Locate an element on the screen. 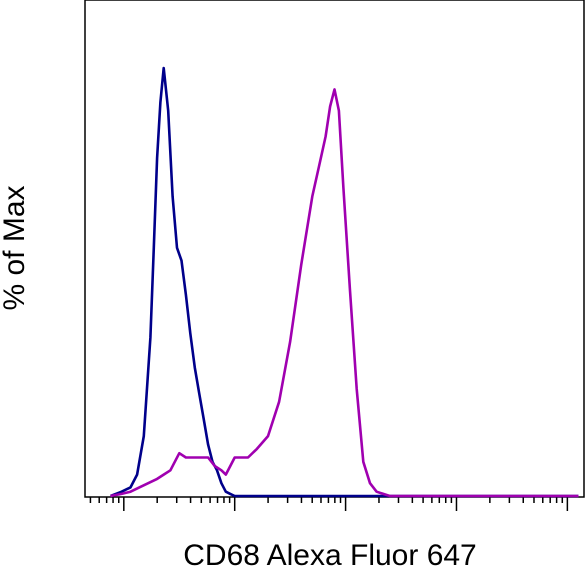  x-axis-label: CD68 Alexa Fluor 647 is located at coordinates (330, 555).